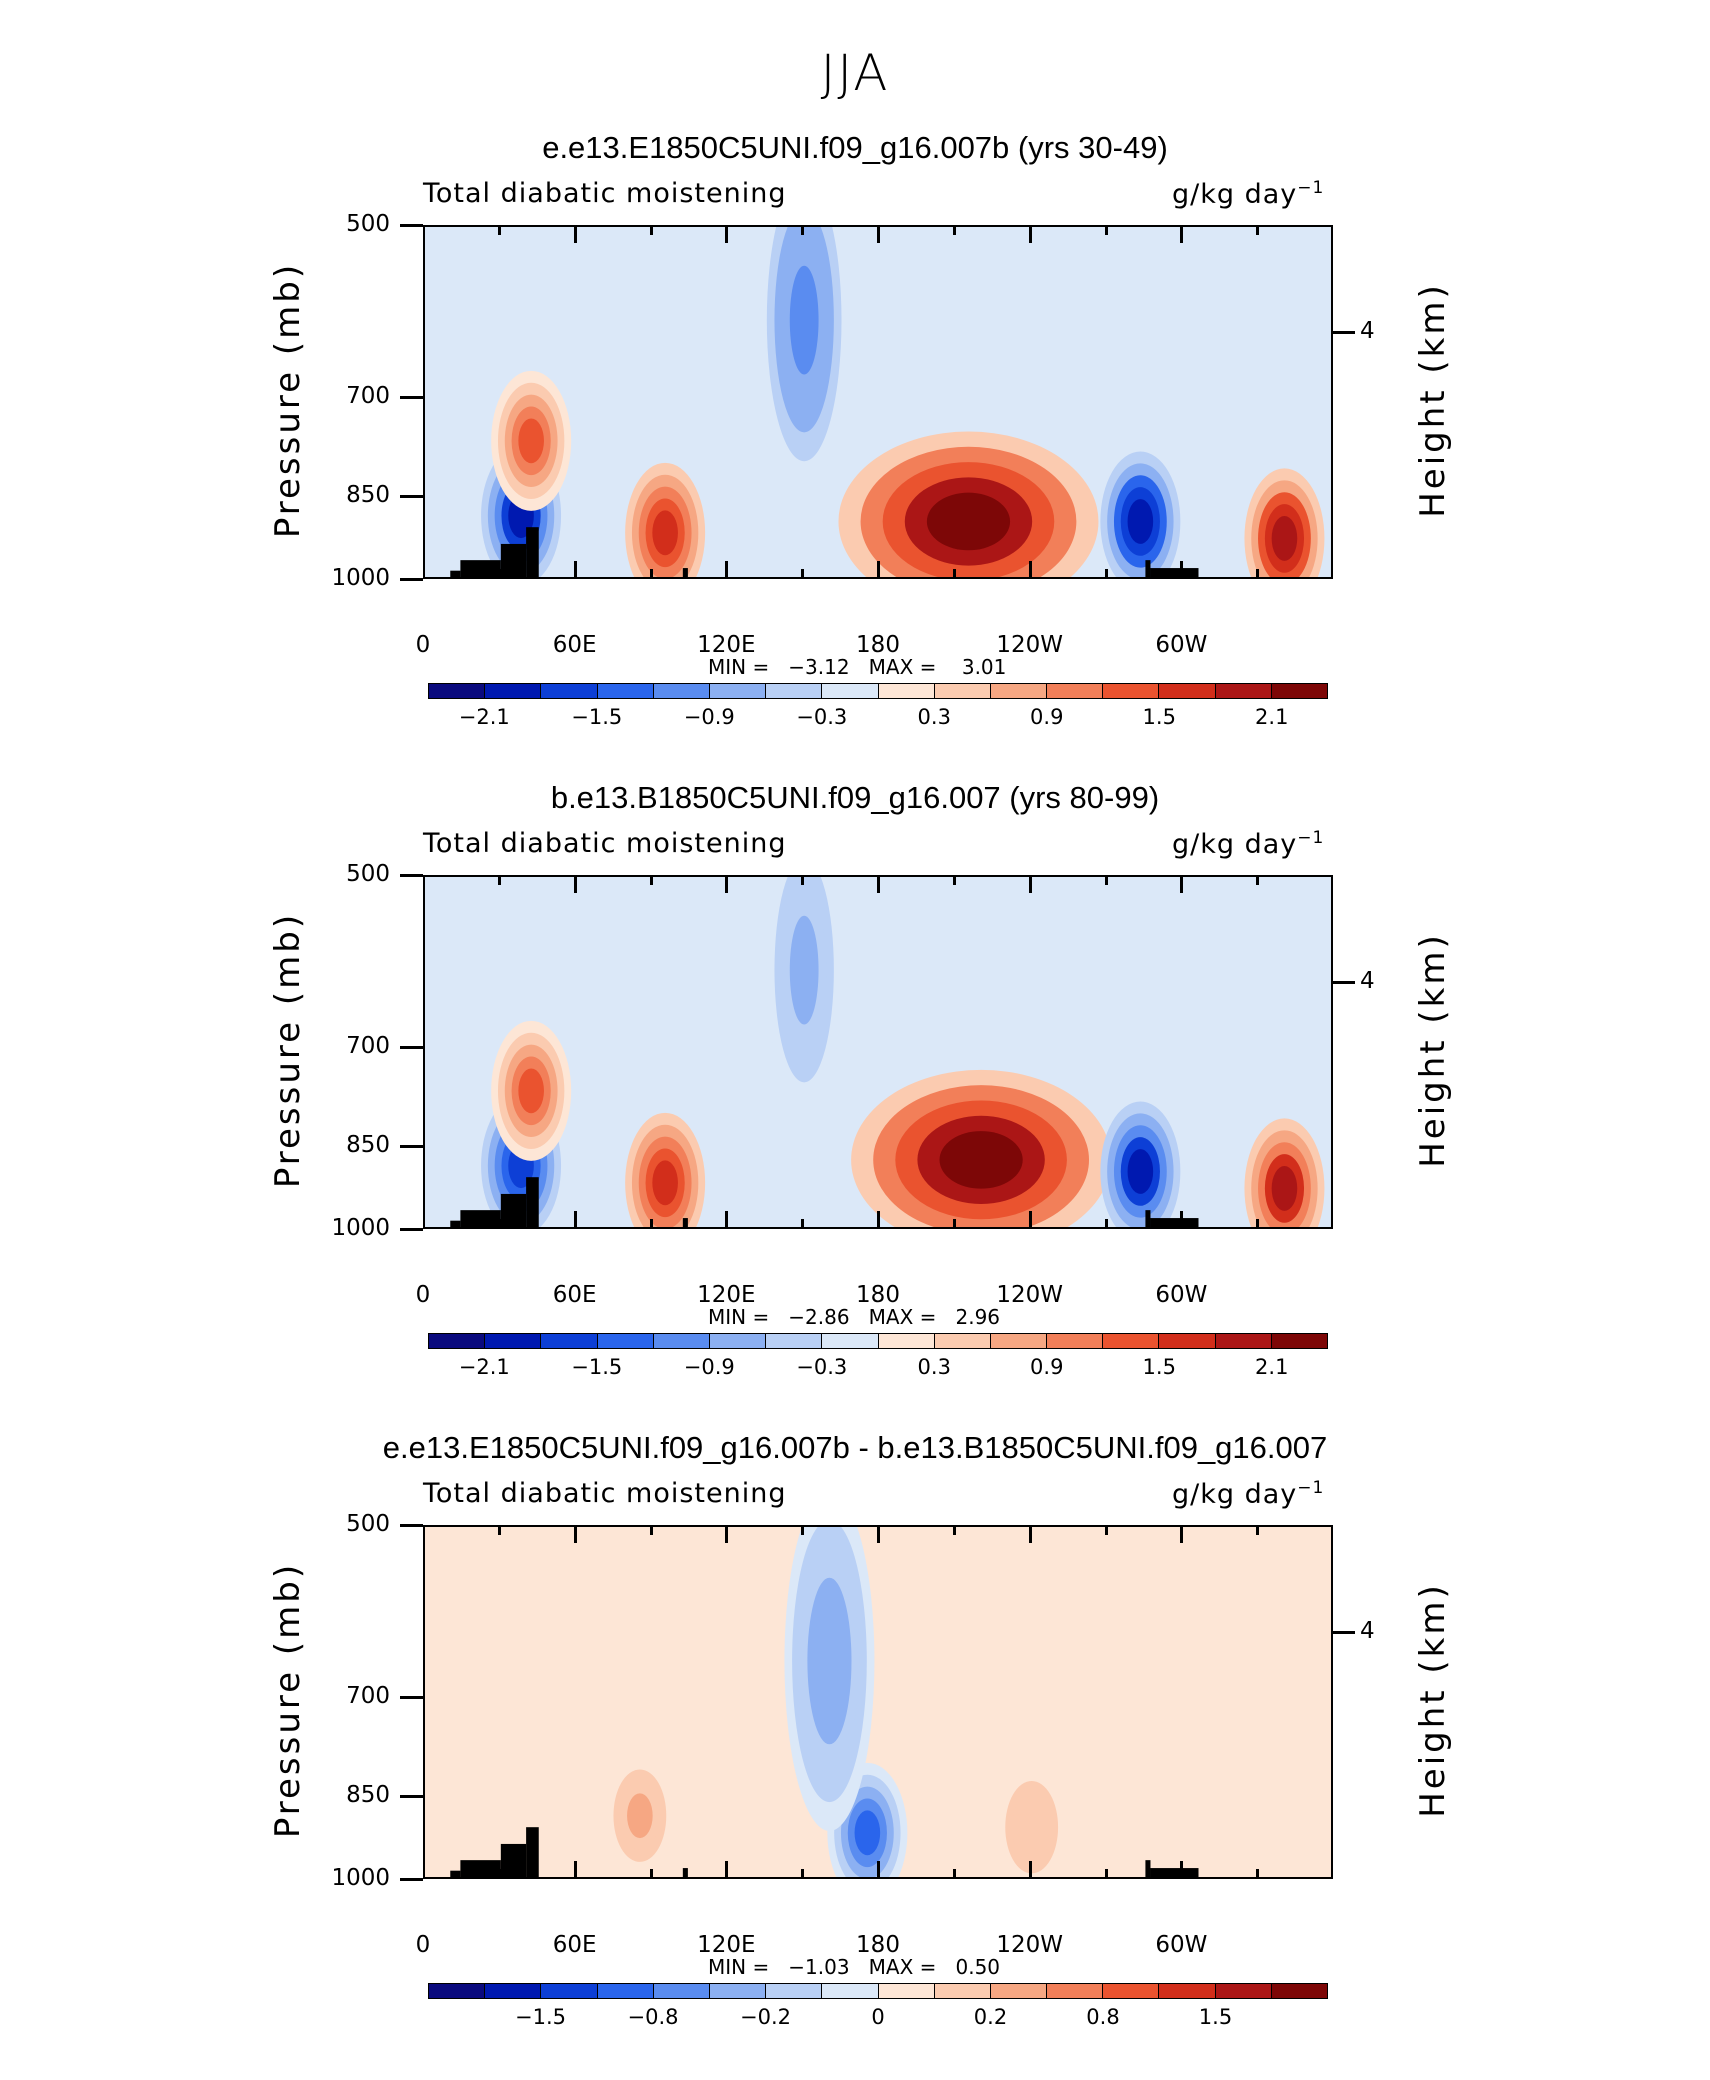 Image resolution: width=1710 pixels, height=2080 pixels. What do you see at coordinates (878, 1991) in the screenshot?
I see `colorbar` at bounding box center [878, 1991].